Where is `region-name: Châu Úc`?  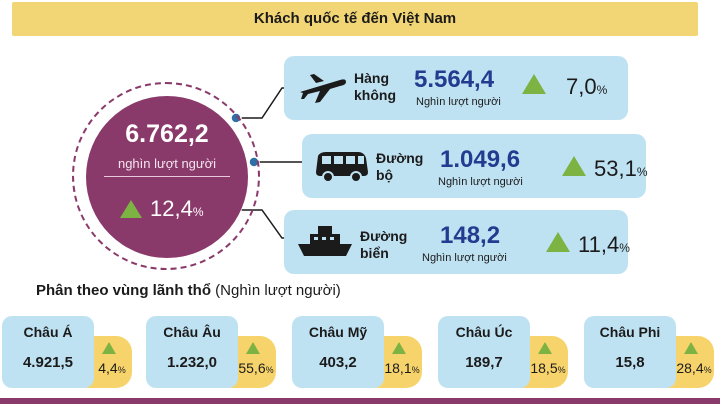
region-name: Châu Úc is located at coordinates (484, 332).